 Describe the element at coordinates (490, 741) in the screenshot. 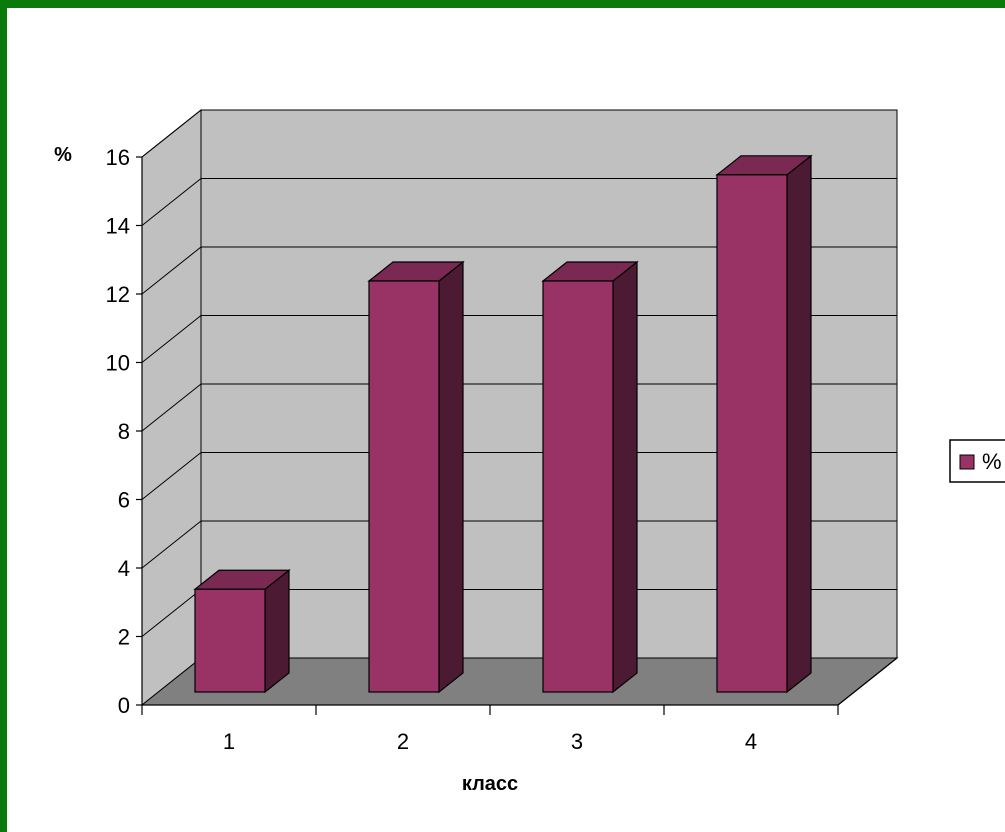

I see `x-tick-labels: 1 2 3 4` at that location.